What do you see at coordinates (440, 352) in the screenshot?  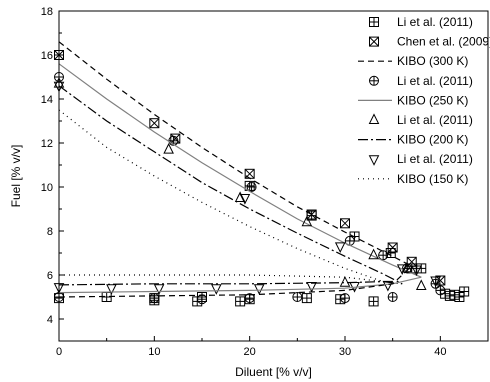 I see `x-tick-label: 40` at bounding box center [440, 352].